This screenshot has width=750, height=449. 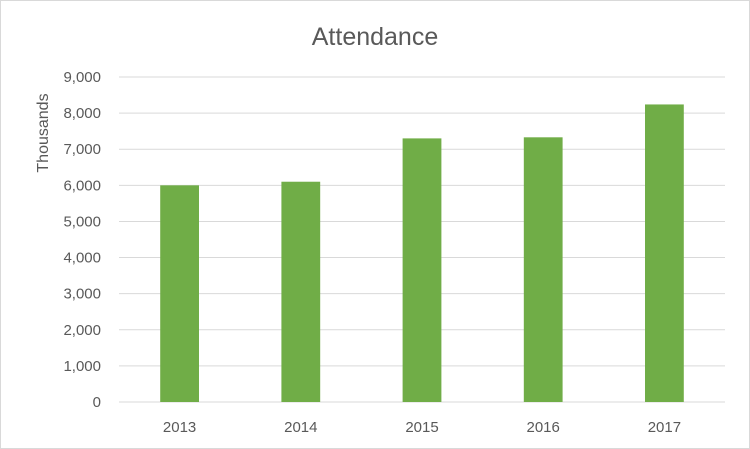 What do you see at coordinates (82, 221) in the screenshot?
I see `y-tick-label: 5,000` at bounding box center [82, 221].